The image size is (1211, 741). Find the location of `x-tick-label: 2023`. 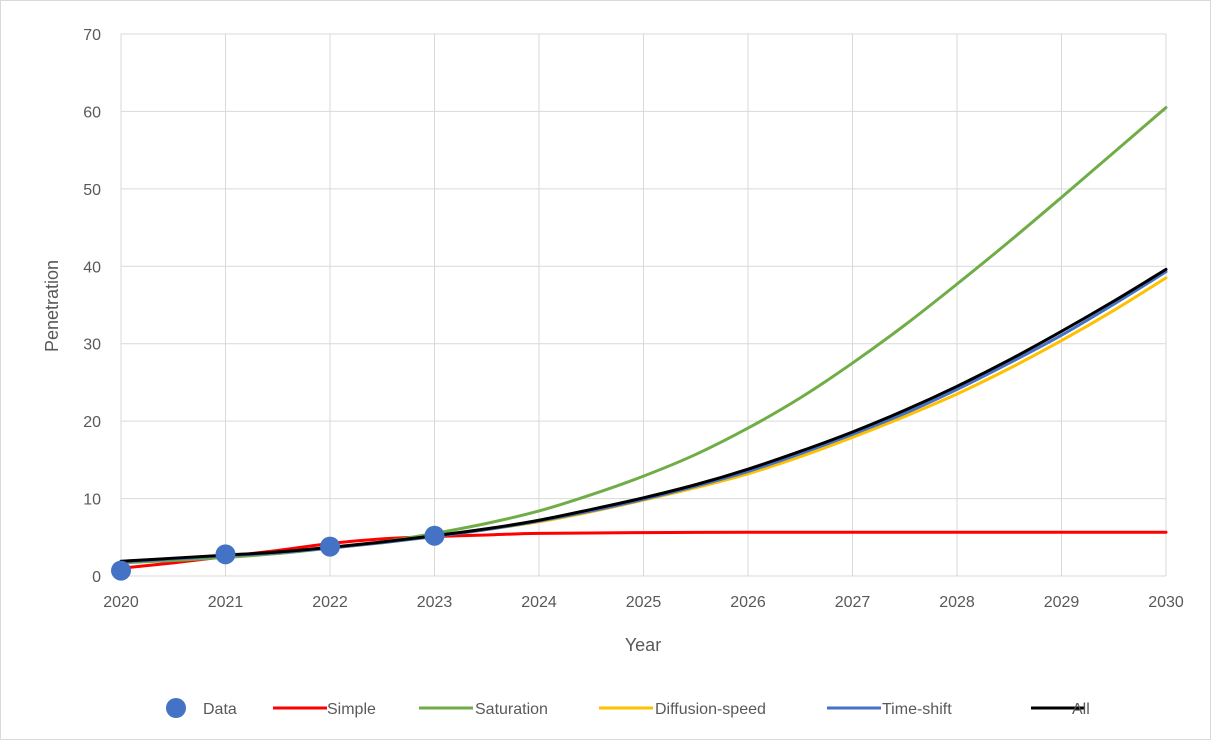

x-tick-label: 2023 is located at coordinates (435, 602).